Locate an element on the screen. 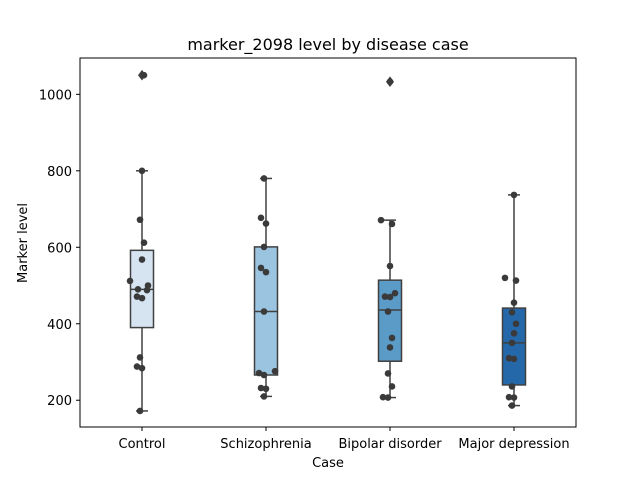 The width and height of the screenshot is (640, 480). y-tick-label: 600 is located at coordinates (59, 248).